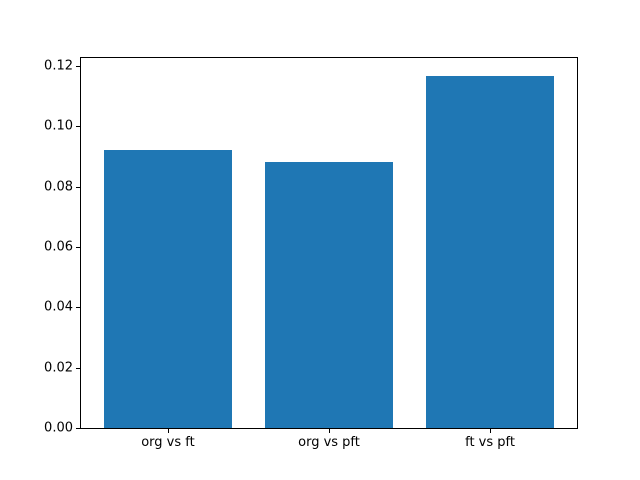 The image size is (640, 480). What do you see at coordinates (58, 187) in the screenshot?
I see `y-tick-label-0.08: 0.08` at bounding box center [58, 187].